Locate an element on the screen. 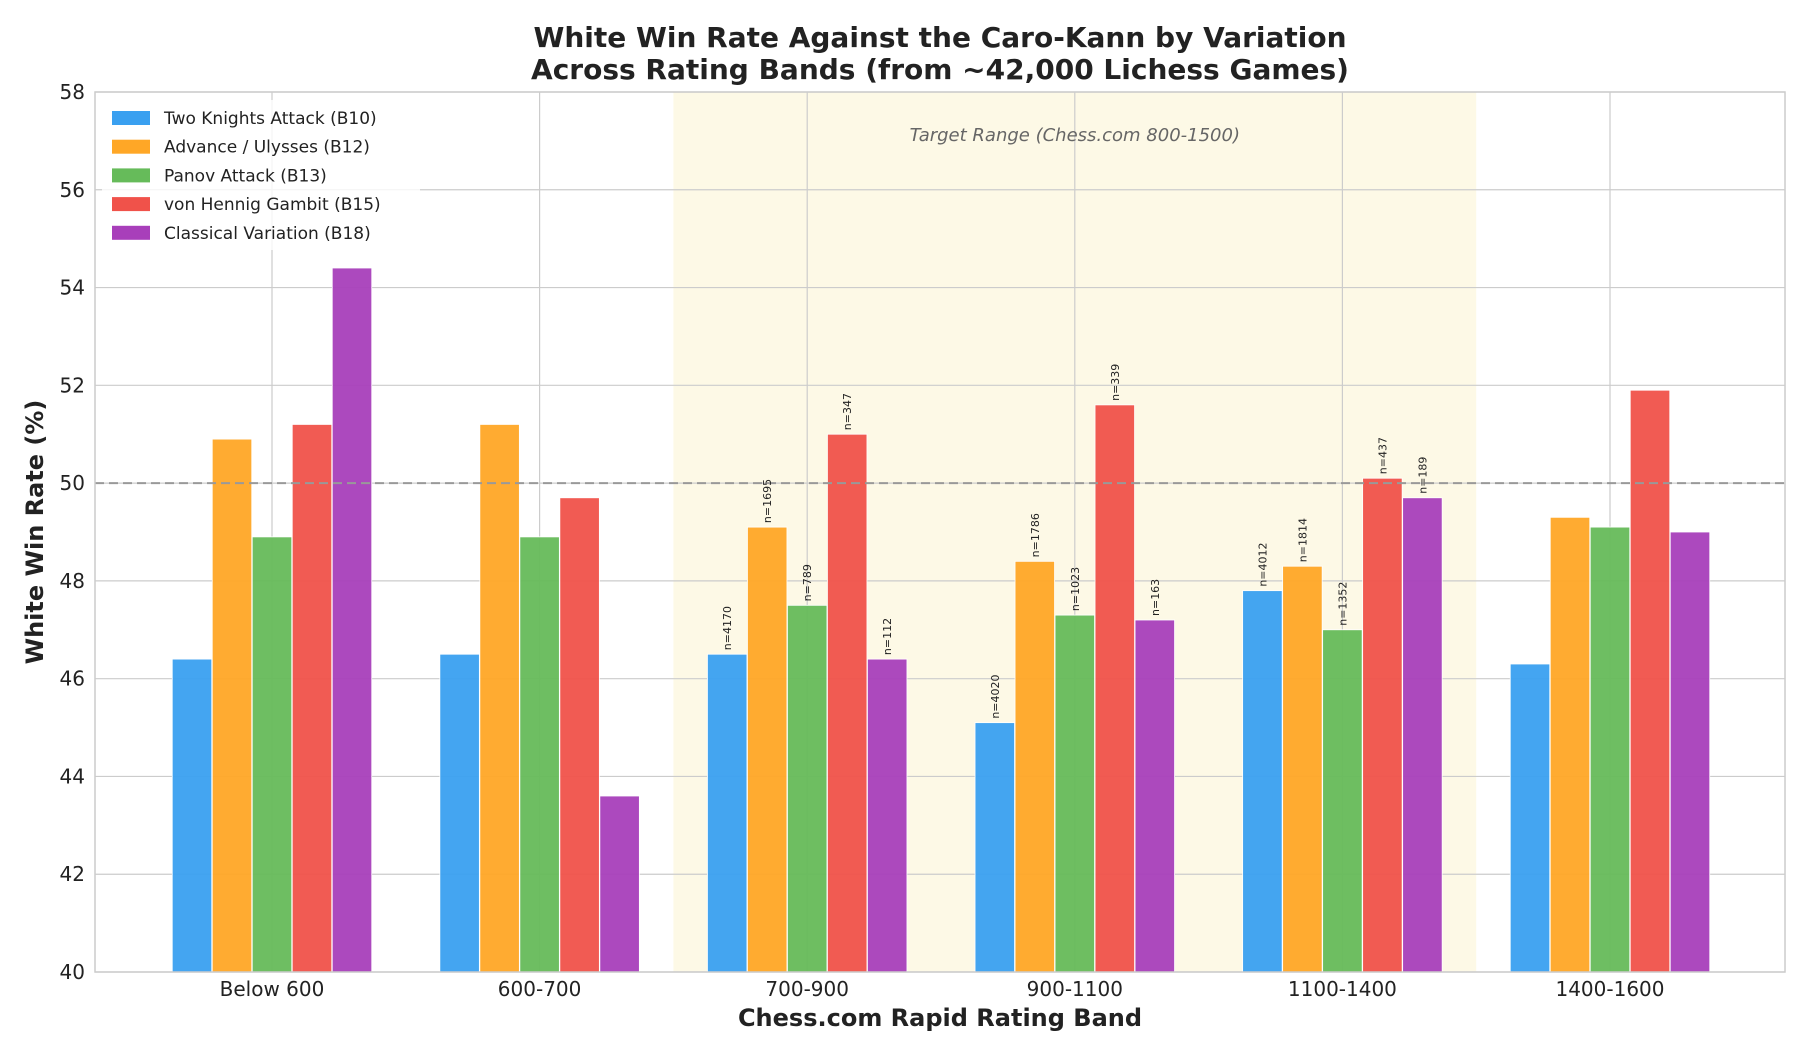 This screenshot has height=1050, width=1800. y-tick-label: 58 is located at coordinates (72, 92).